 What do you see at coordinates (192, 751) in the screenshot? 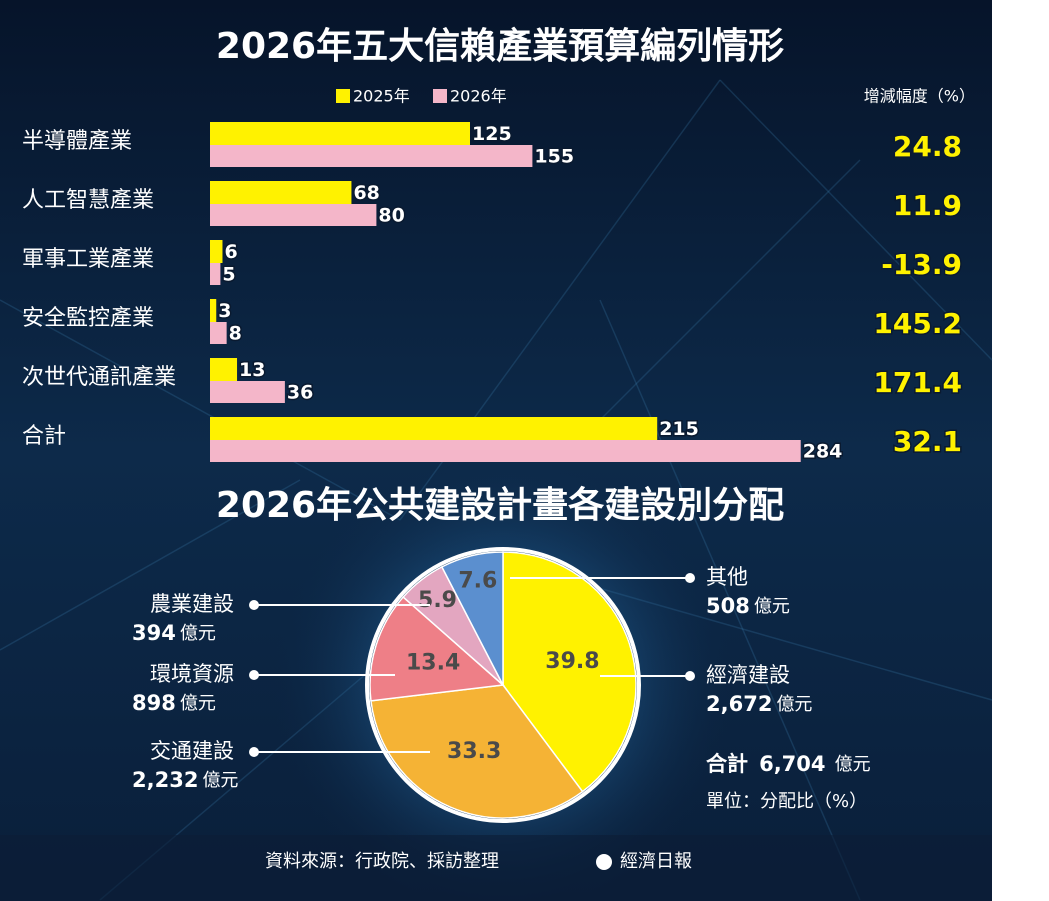
I see `callout-name: 交通建設` at bounding box center [192, 751].